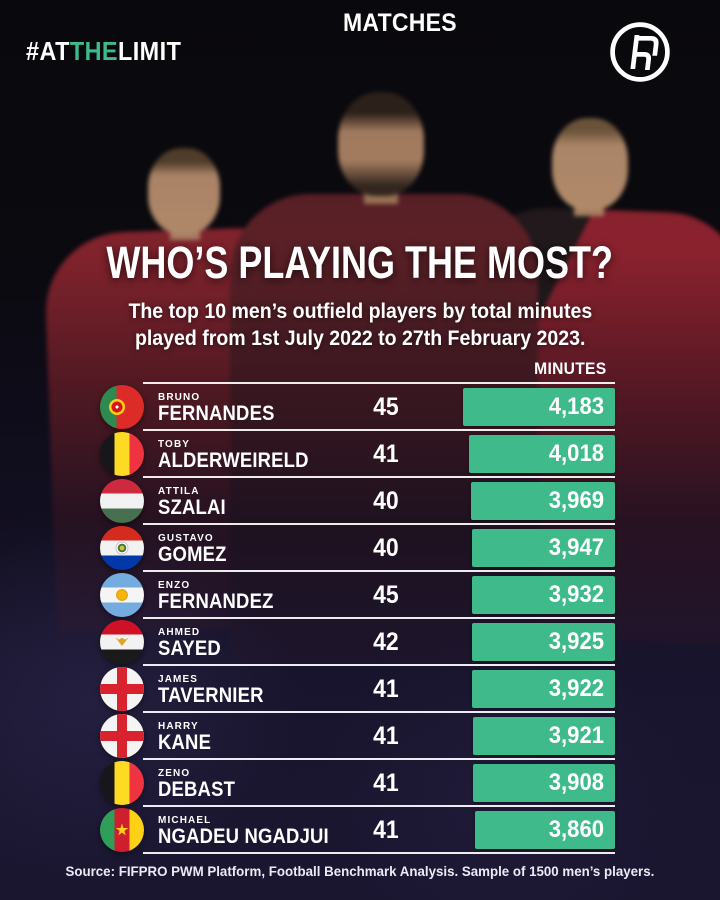 Image resolution: width=720 pixels, height=900 pixels. I want to click on minutes-value: 3,908, so click(576, 782).